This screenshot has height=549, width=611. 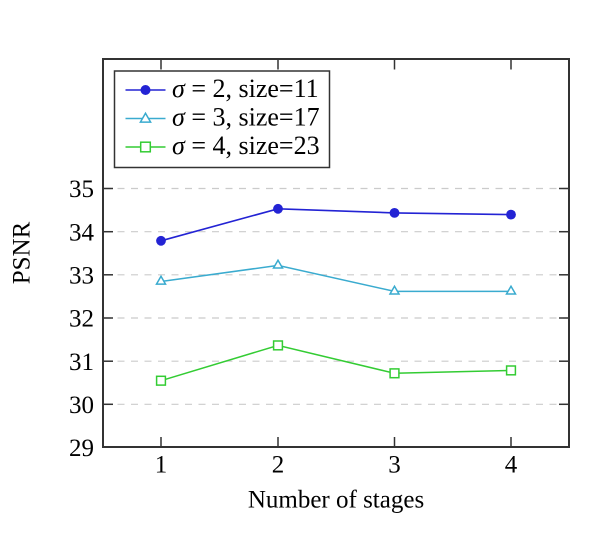 I want to click on svg-text: σ = 4, size=23, so click(x=246, y=145).